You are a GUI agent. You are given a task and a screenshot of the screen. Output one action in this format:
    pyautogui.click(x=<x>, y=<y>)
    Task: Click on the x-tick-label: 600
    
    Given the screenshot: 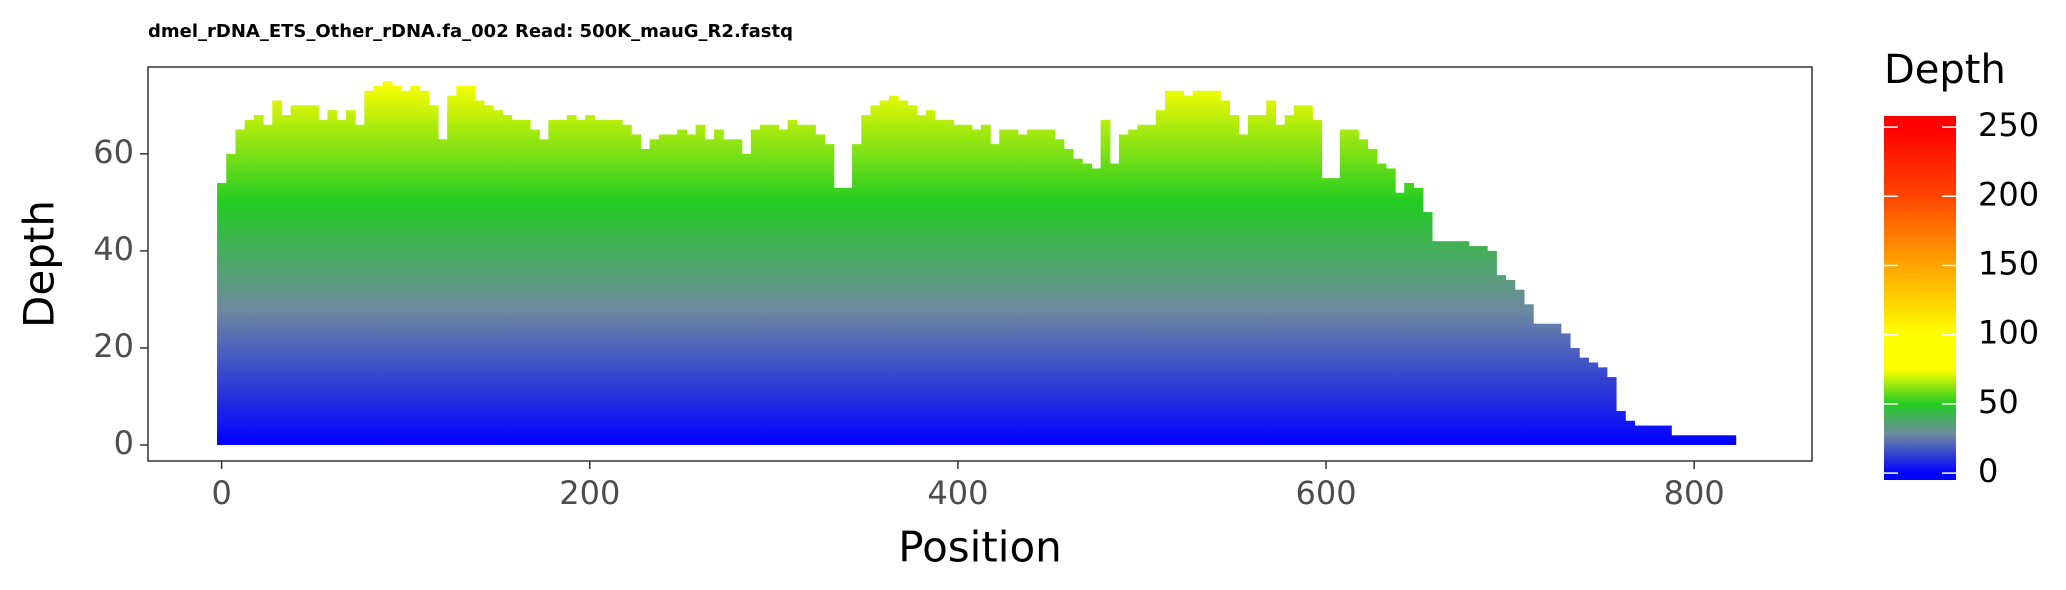 What is the action you would take?
    pyautogui.click(x=1326, y=493)
    